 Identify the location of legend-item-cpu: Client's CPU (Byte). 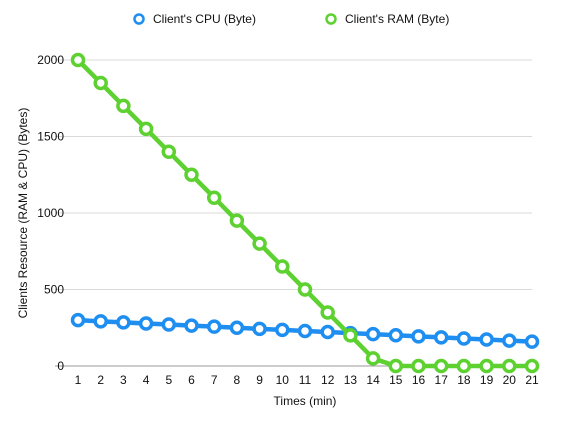
(194, 19).